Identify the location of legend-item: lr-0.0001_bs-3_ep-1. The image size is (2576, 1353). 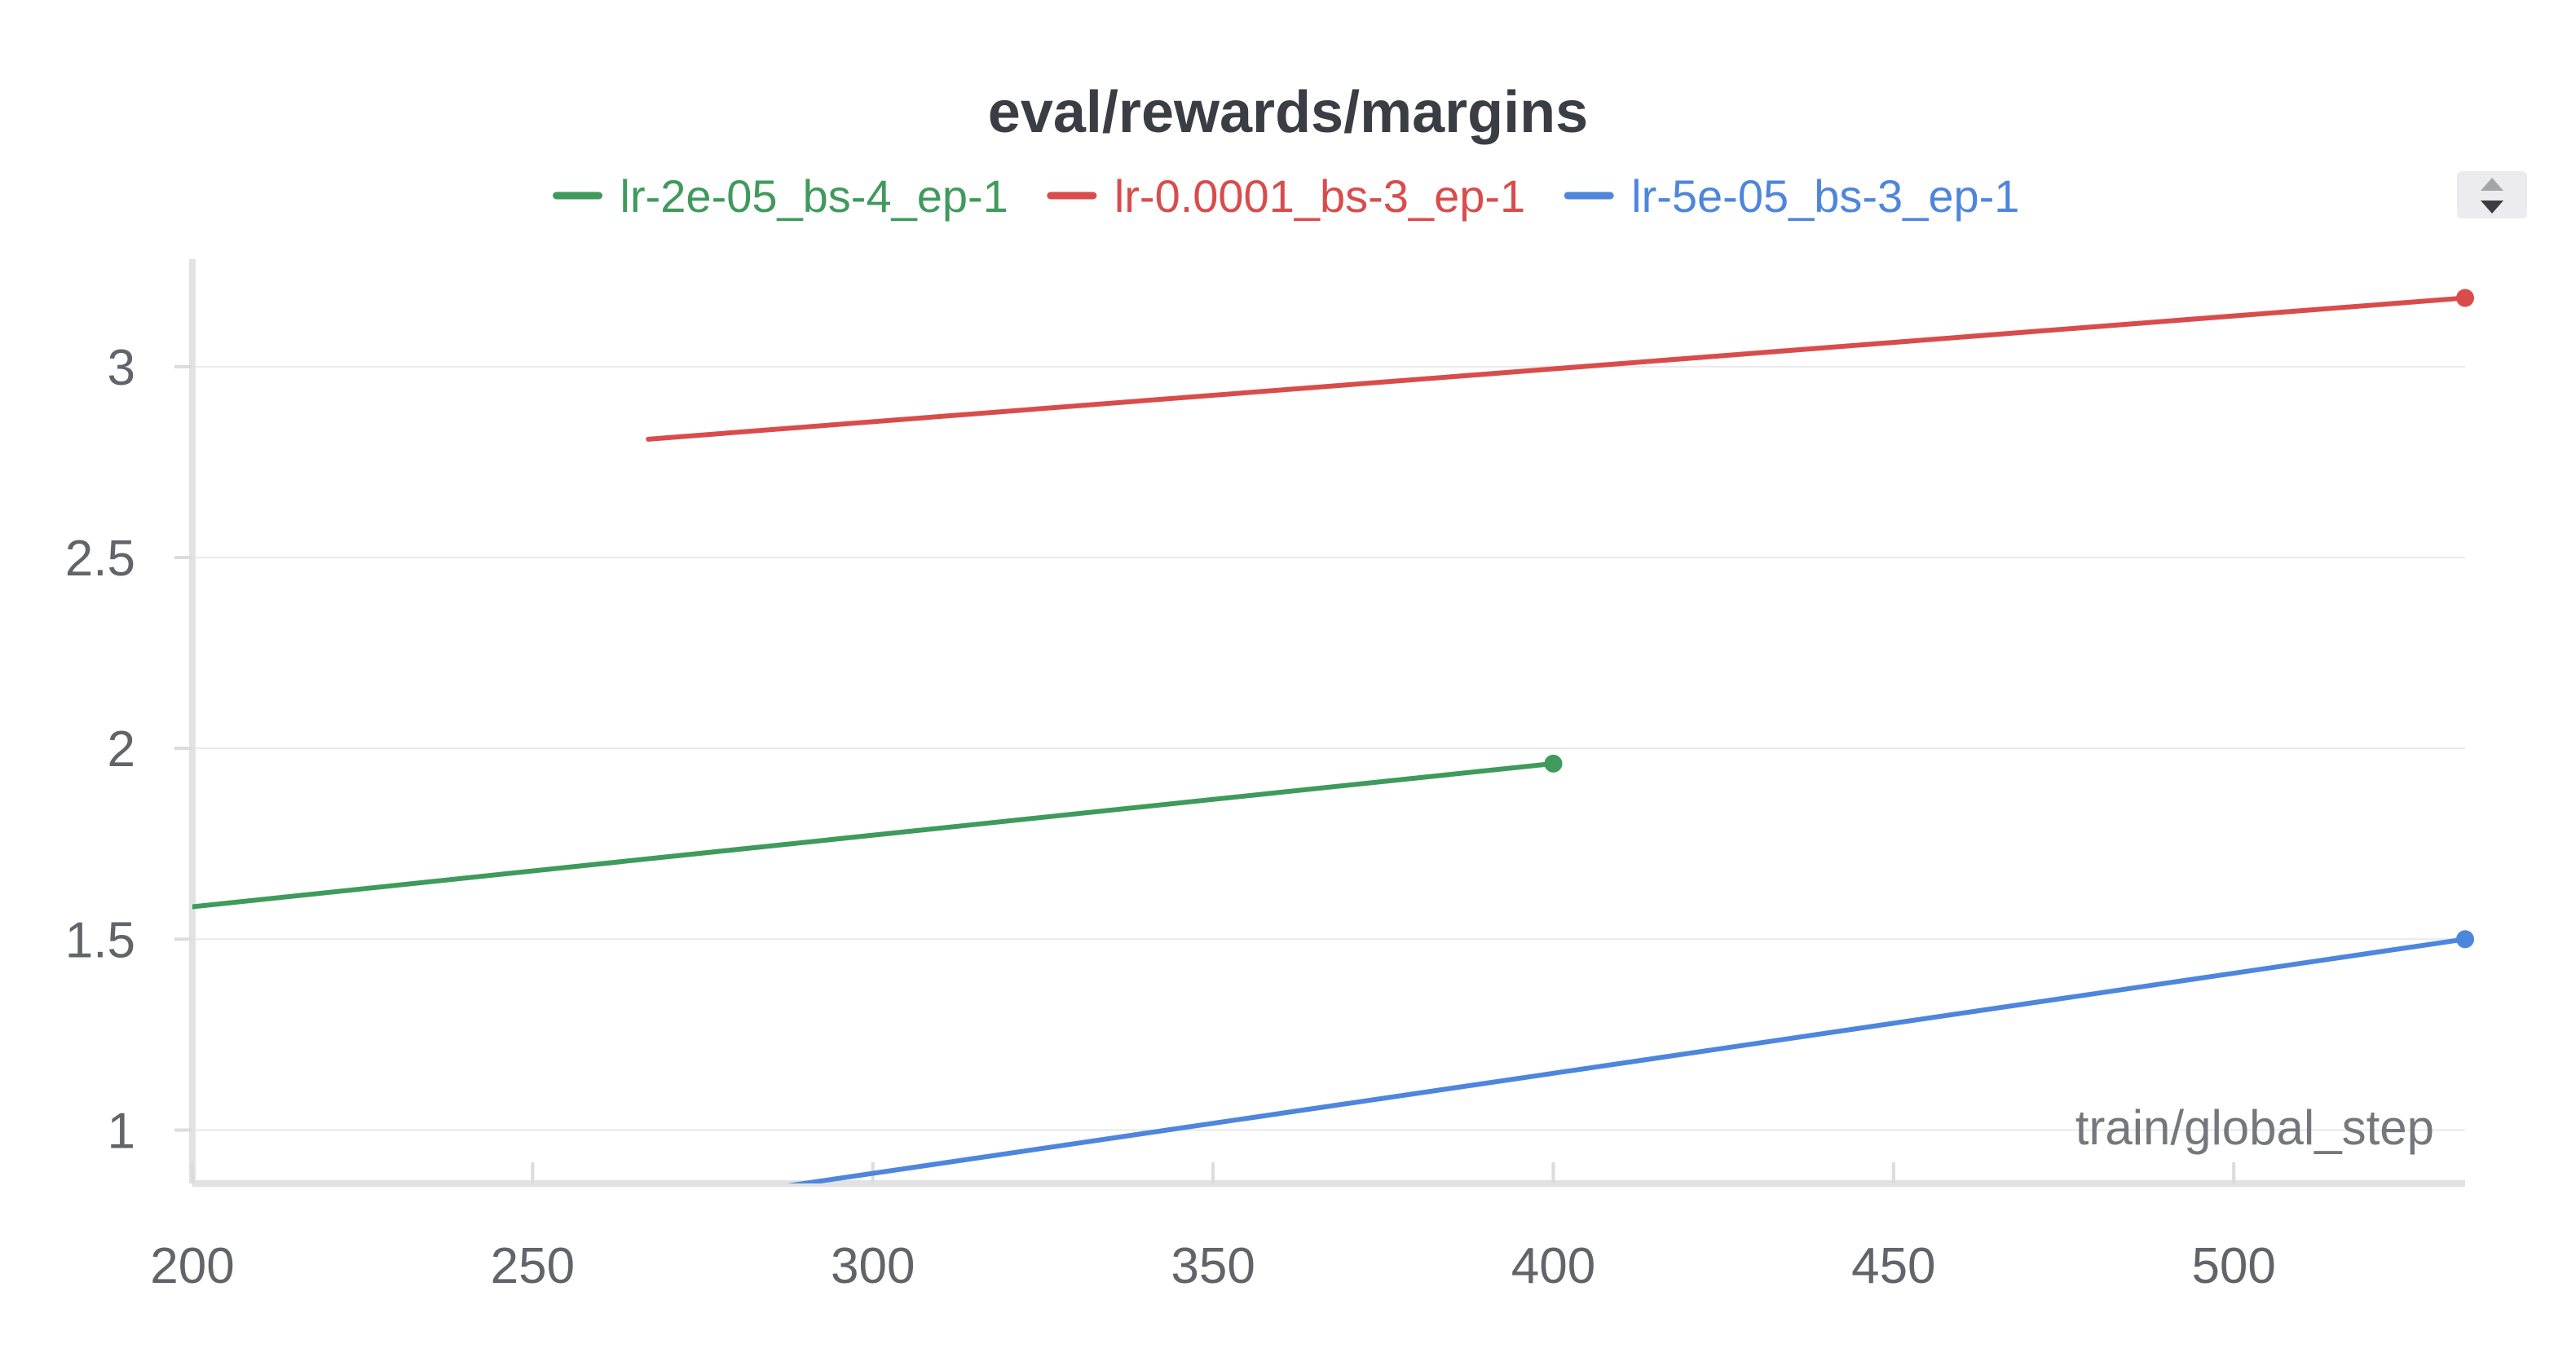
(1286, 196).